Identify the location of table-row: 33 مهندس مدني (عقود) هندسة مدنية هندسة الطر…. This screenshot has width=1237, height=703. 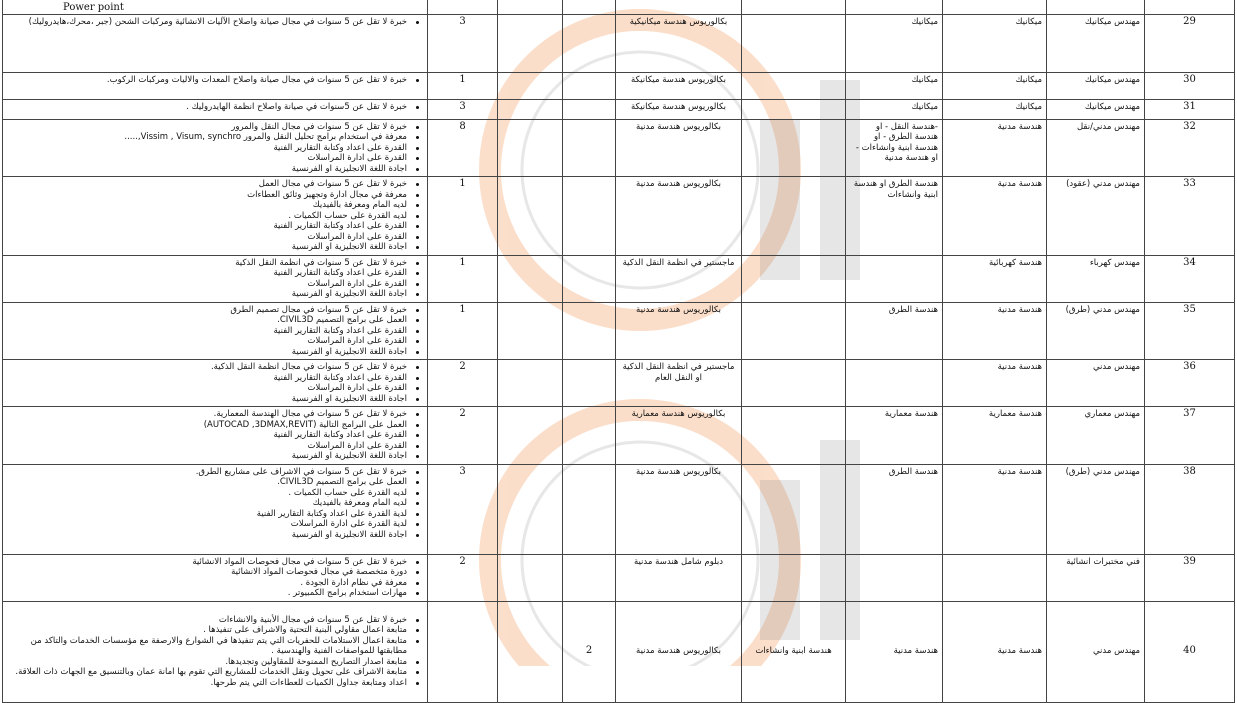
(618, 216).